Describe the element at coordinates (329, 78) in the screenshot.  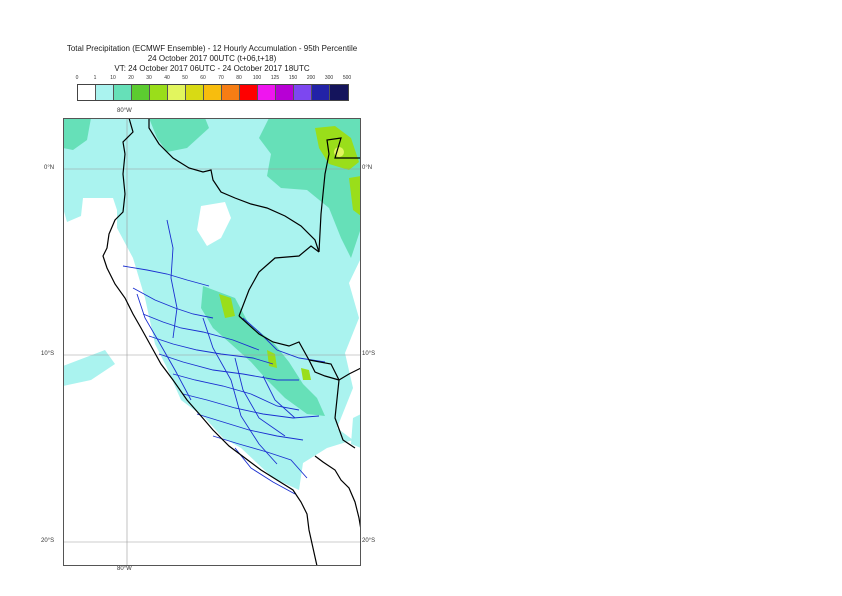
I see `legend-threshold-14: 300` at that location.